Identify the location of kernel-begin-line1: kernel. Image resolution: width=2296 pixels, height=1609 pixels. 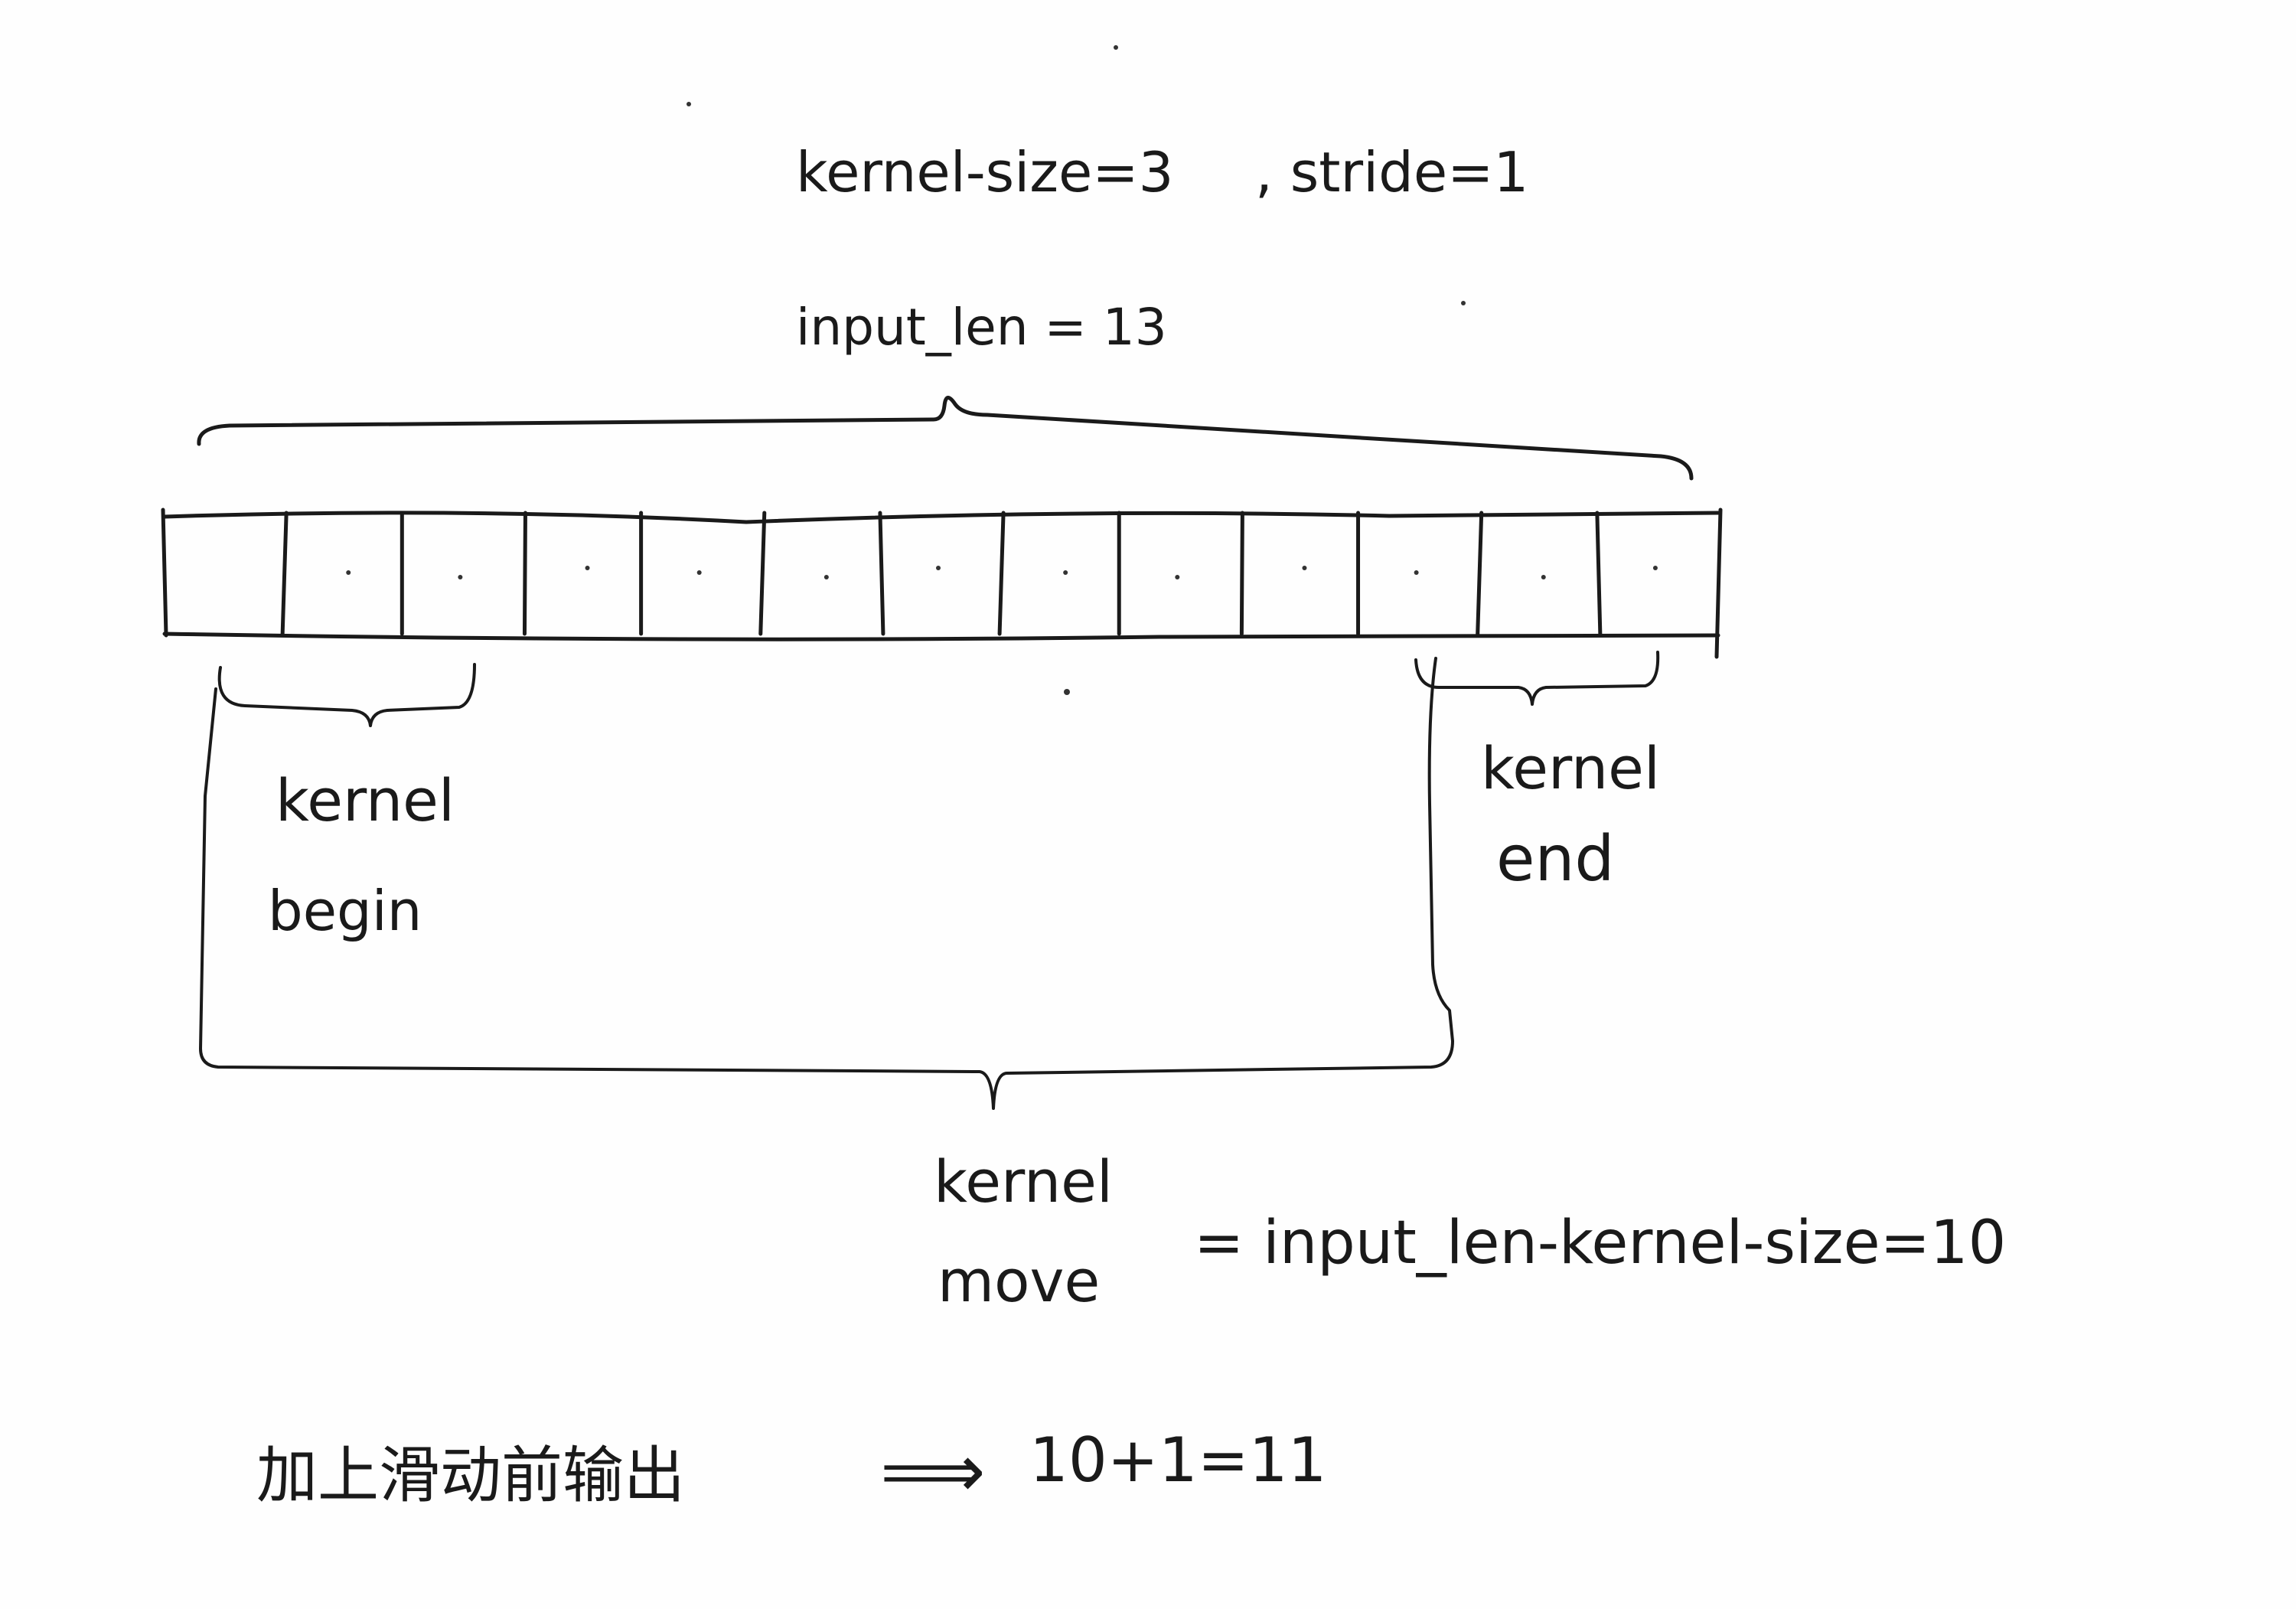
(365, 800).